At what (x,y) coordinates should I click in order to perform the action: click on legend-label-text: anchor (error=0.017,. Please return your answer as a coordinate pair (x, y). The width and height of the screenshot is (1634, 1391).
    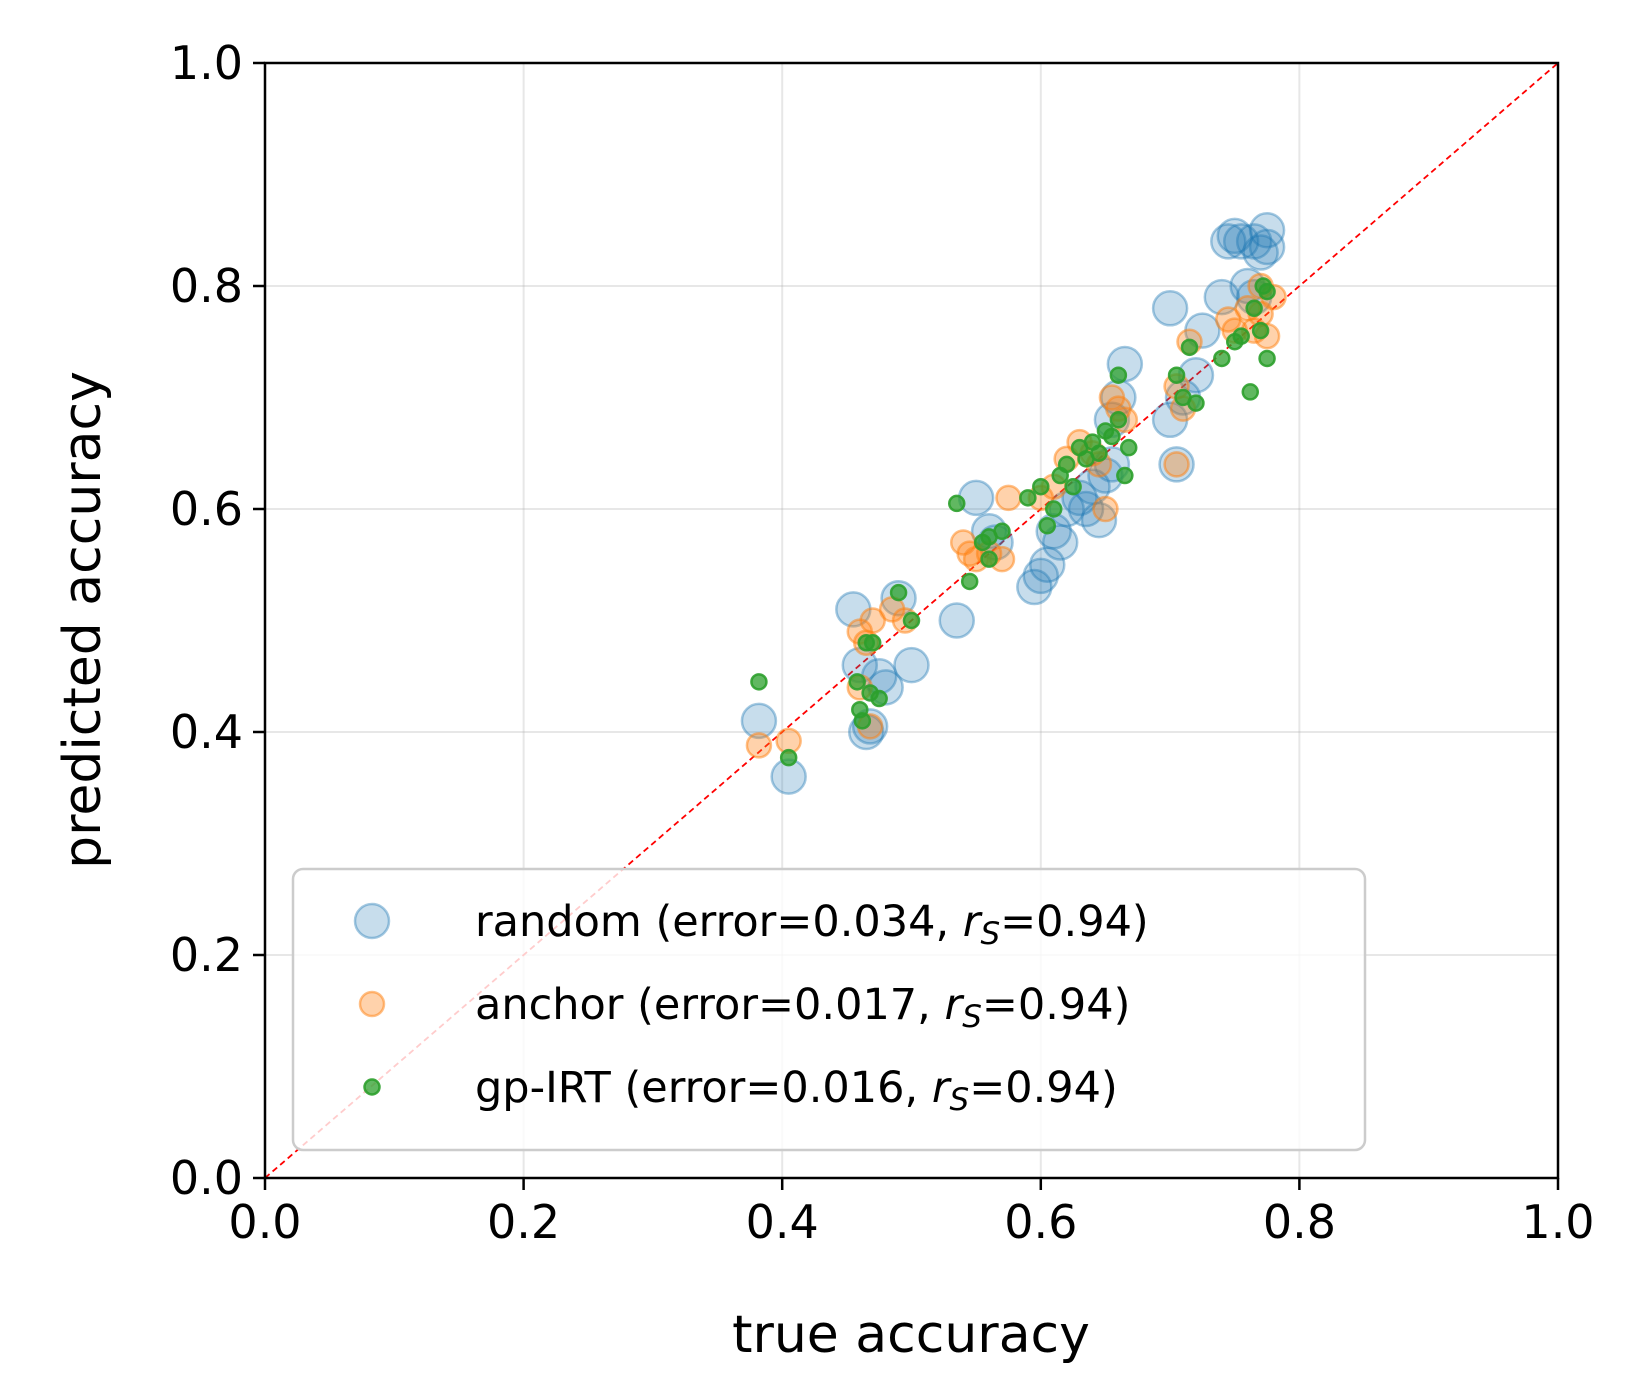
    Looking at the image, I should click on (710, 1005).